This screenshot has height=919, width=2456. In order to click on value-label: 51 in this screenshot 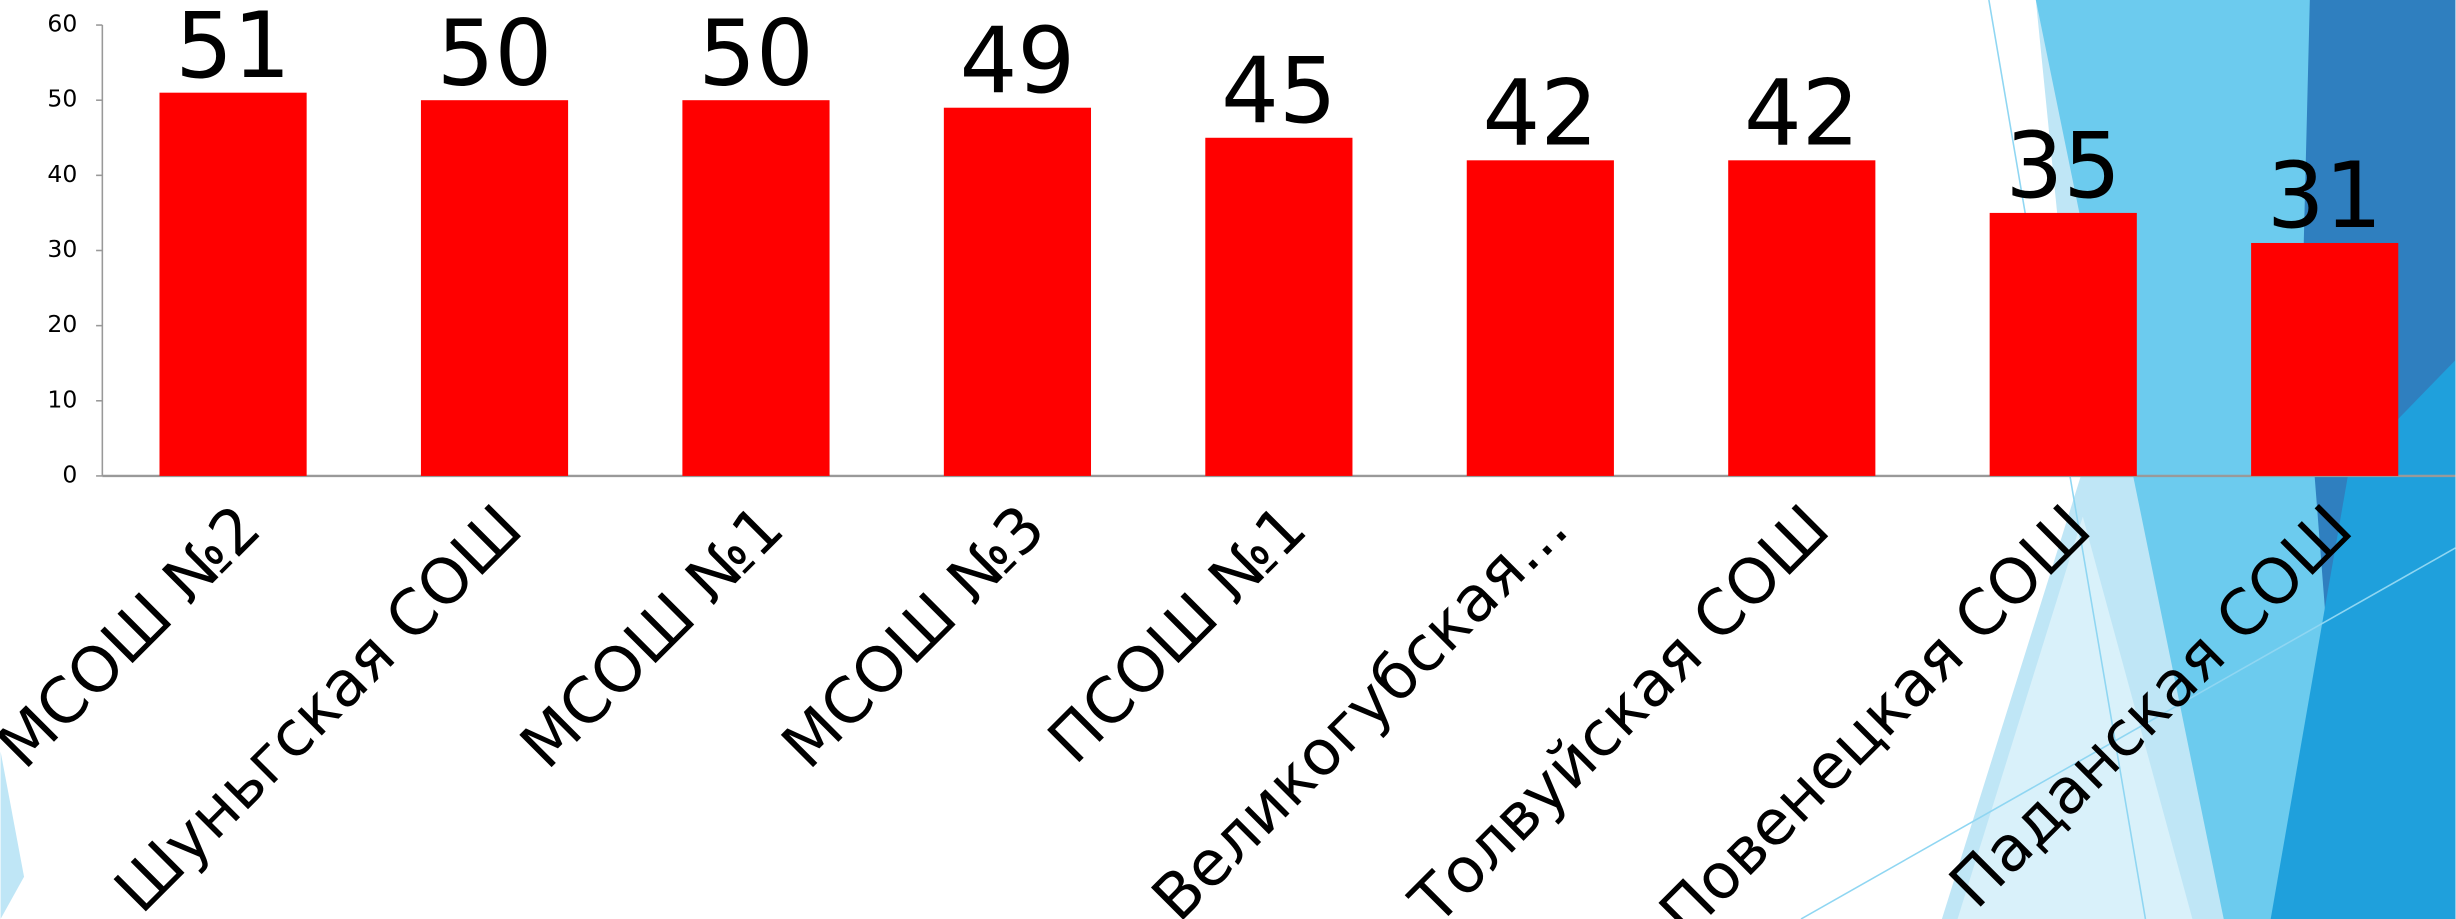, I will do `click(233, 49)`.